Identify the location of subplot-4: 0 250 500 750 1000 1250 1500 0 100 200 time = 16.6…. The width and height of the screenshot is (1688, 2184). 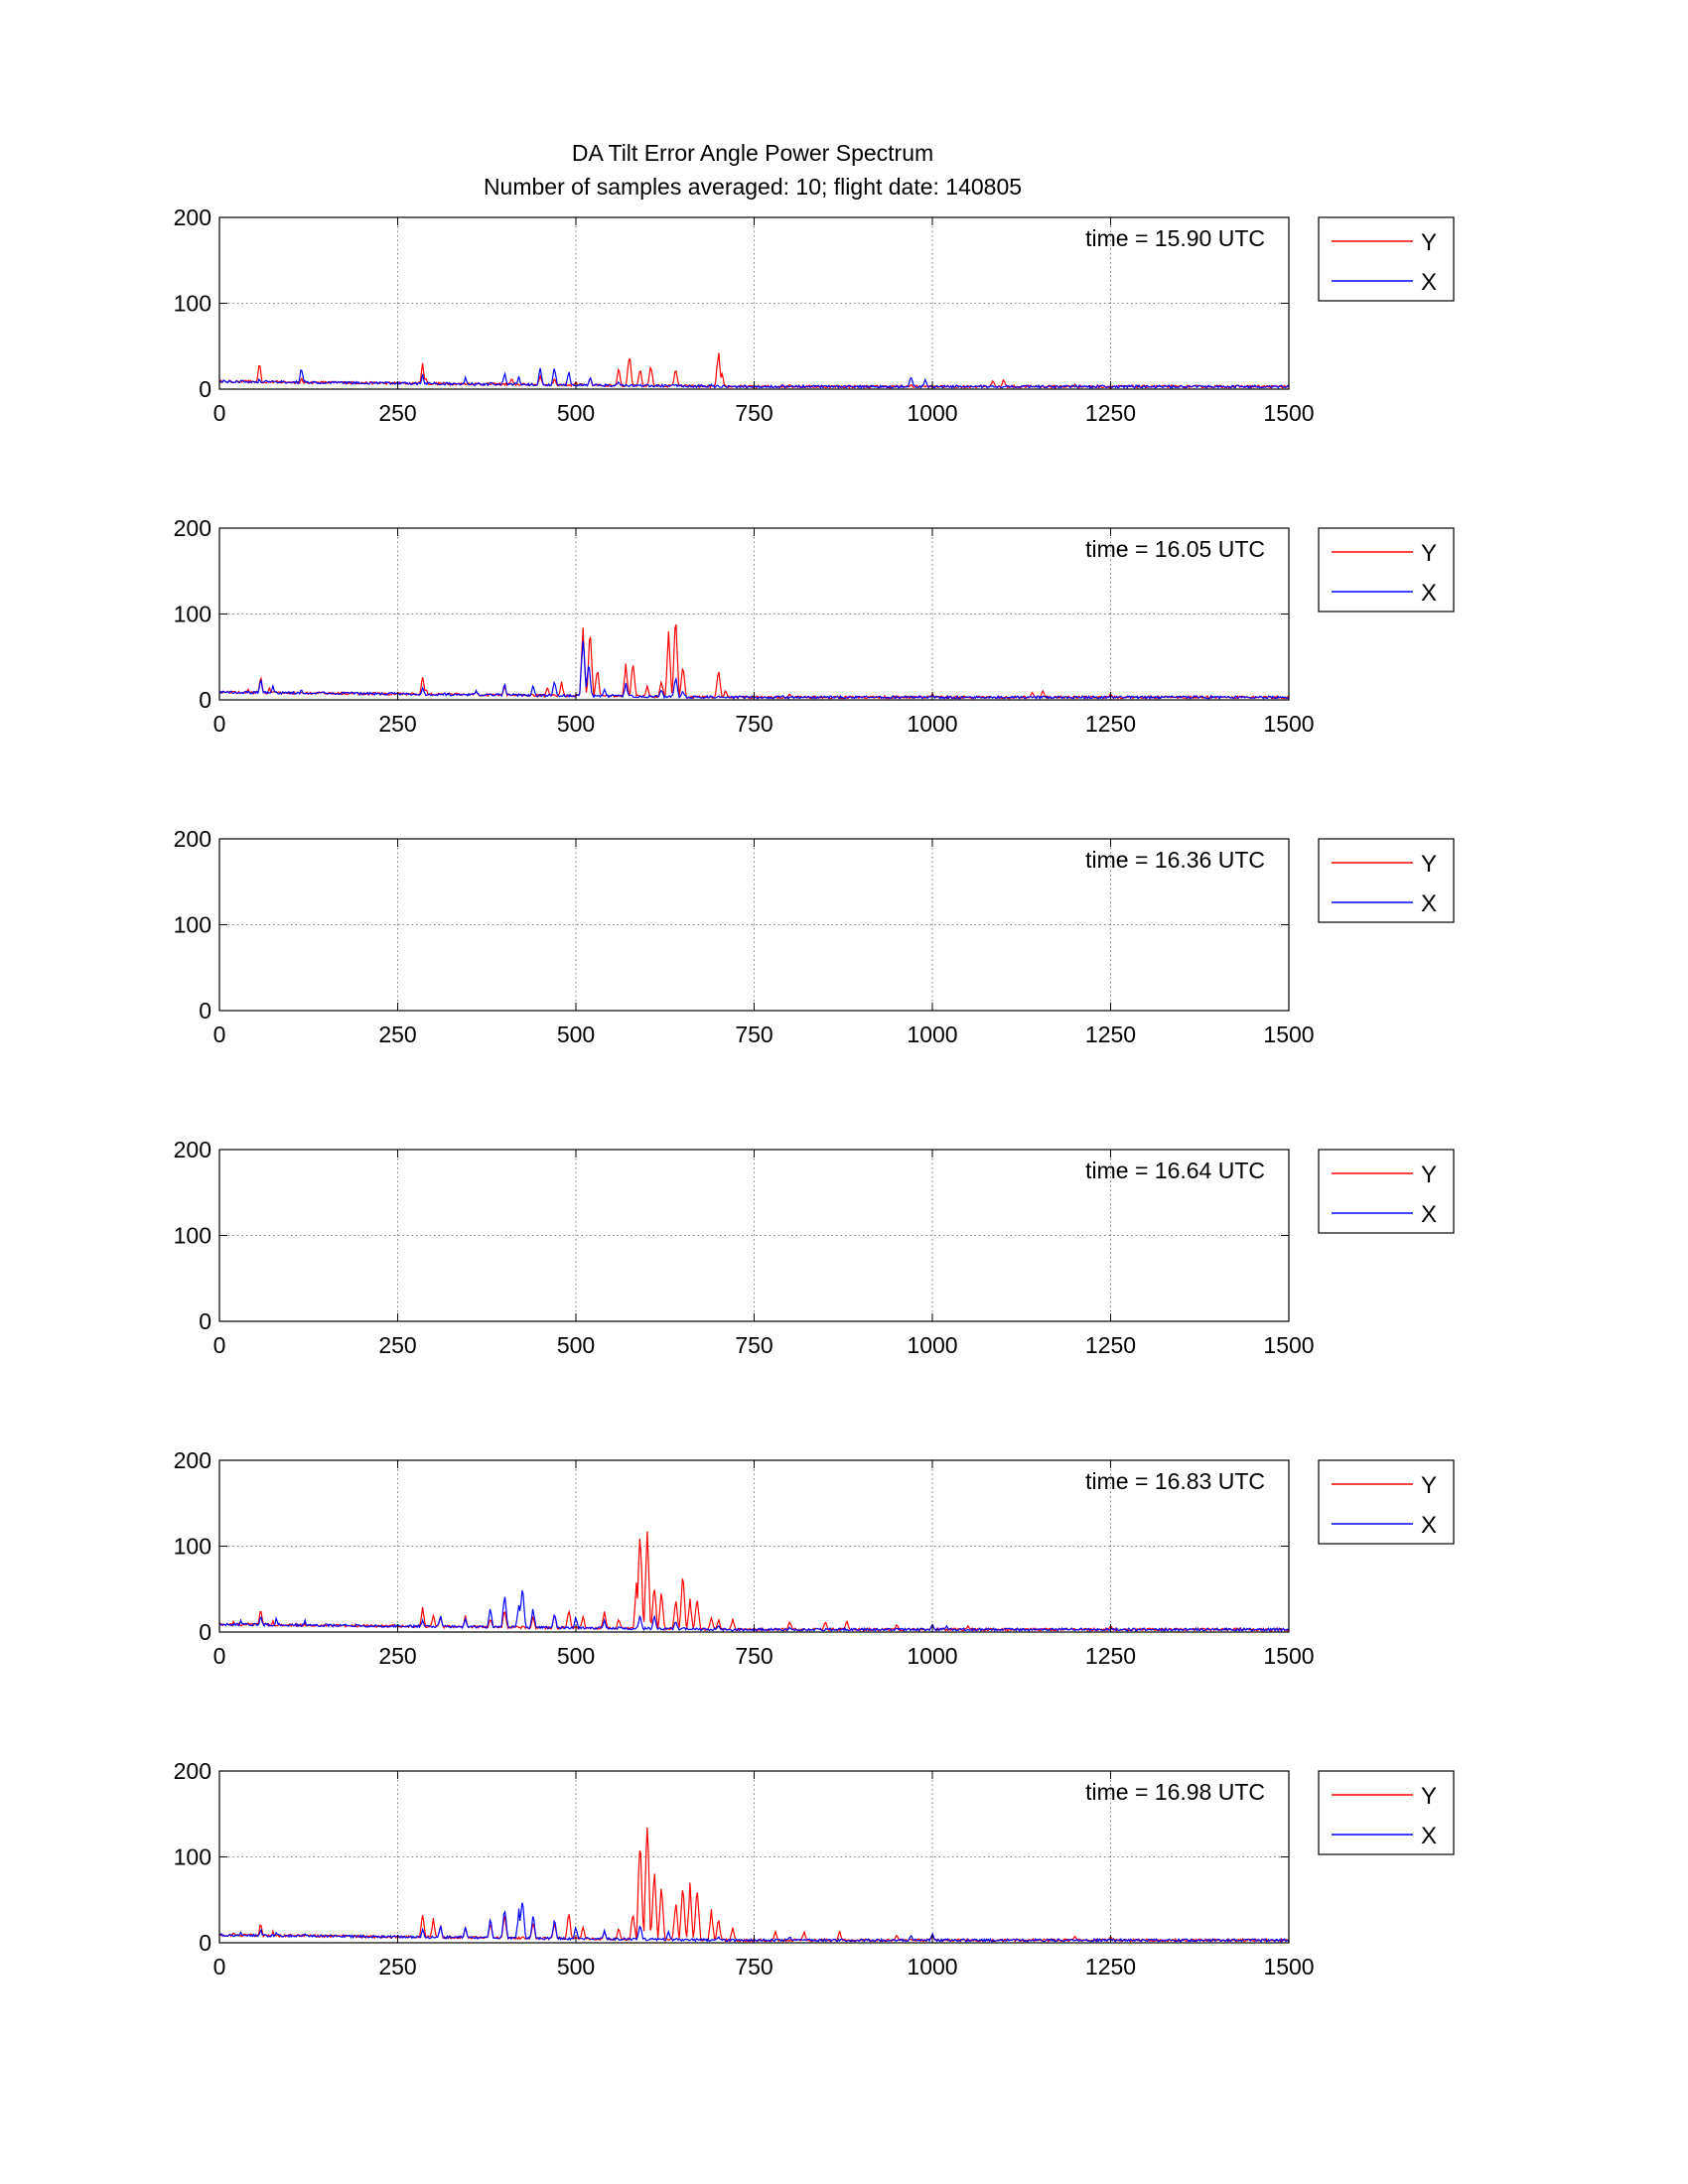
(814, 1247).